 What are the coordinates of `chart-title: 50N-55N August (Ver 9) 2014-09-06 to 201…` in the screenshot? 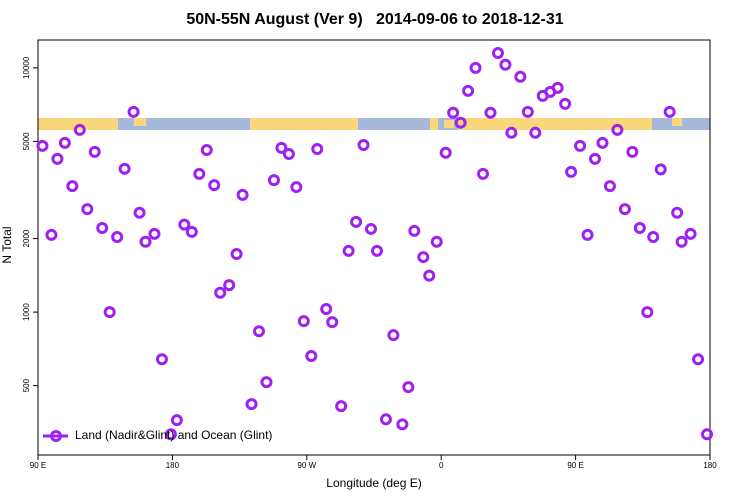 It's located at (374, 19).